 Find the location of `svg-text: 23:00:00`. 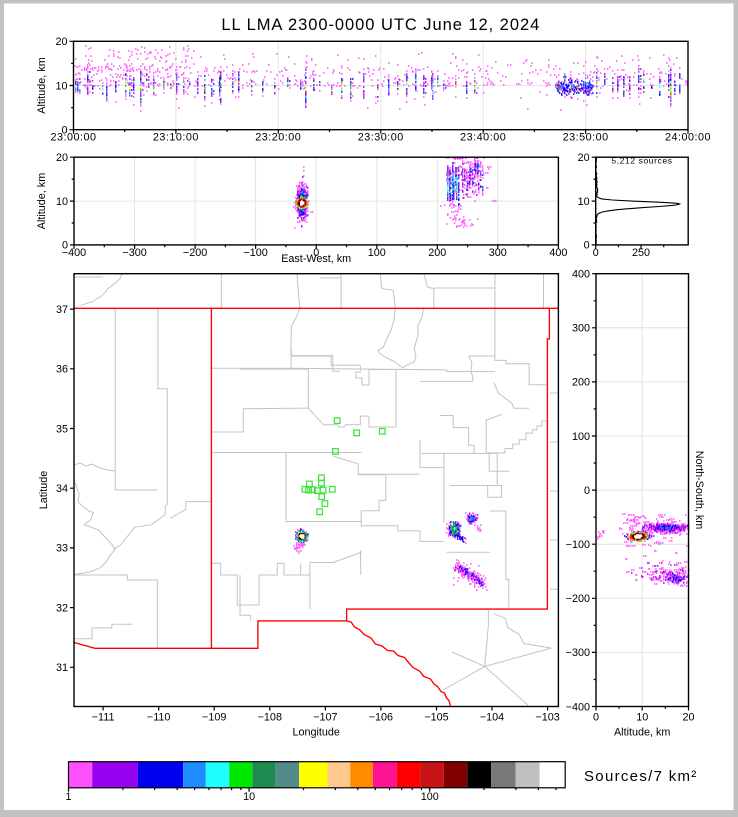

svg-text: 23:00:00 is located at coordinates (73, 138).